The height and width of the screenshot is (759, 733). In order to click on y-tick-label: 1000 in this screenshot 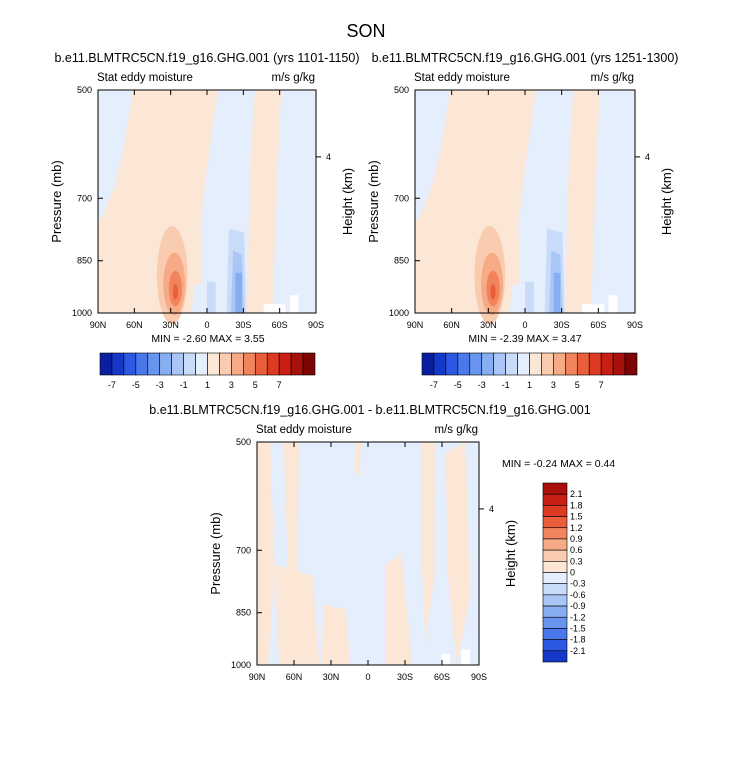, I will do `click(399, 313)`.